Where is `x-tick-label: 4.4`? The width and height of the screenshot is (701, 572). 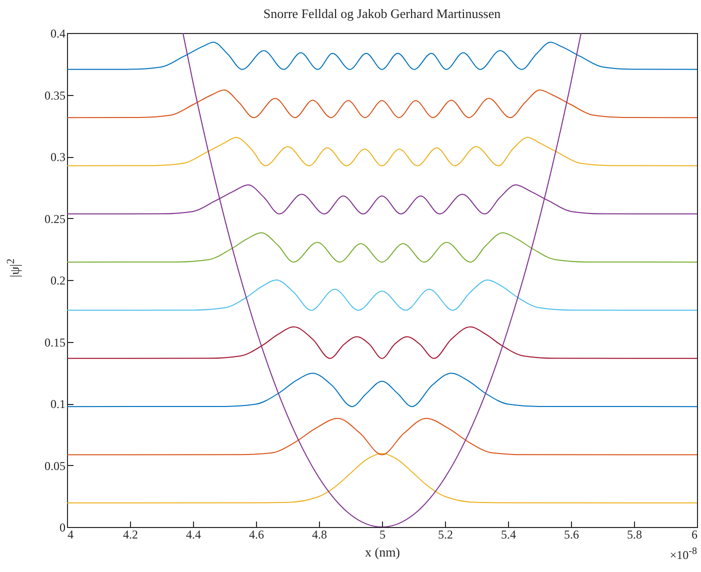 x-tick-label: 4.4 is located at coordinates (193, 535).